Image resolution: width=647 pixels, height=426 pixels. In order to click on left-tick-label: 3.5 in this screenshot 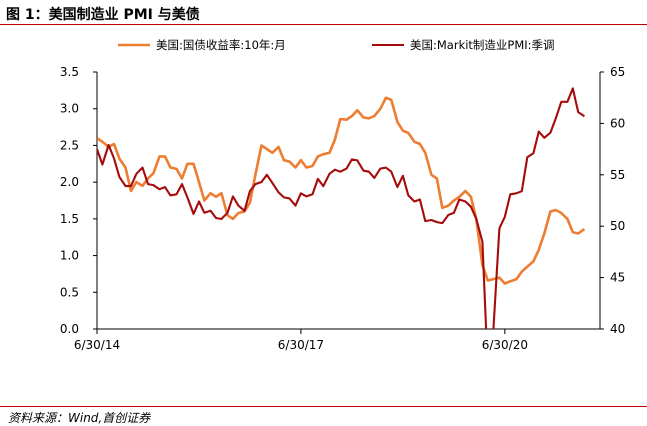, I will do `click(69, 72)`.